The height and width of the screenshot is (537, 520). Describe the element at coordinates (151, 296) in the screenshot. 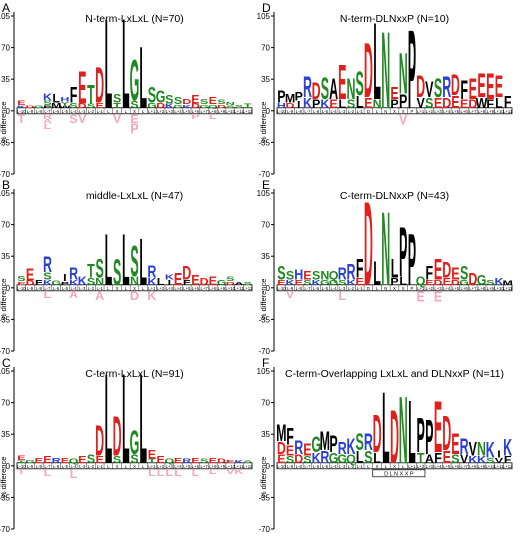

I see `logo-letter-depleted: K` at that location.